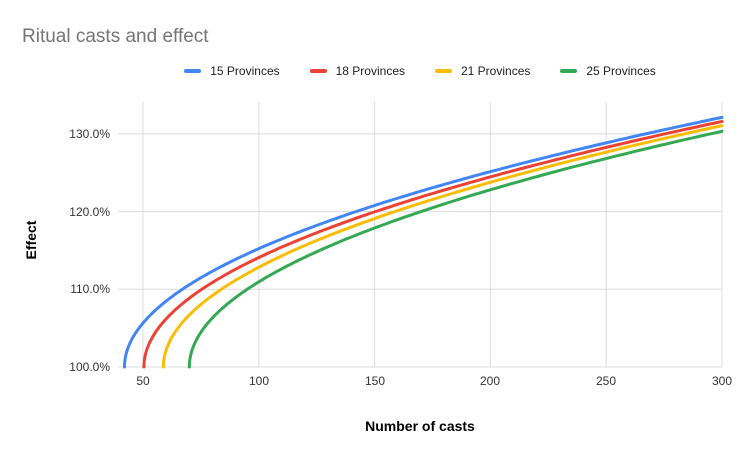 The height and width of the screenshot is (461, 745). What do you see at coordinates (722, 381) in the screenshot?
I see `x-tick-label-300: 300` at bounding box center [722, 381].